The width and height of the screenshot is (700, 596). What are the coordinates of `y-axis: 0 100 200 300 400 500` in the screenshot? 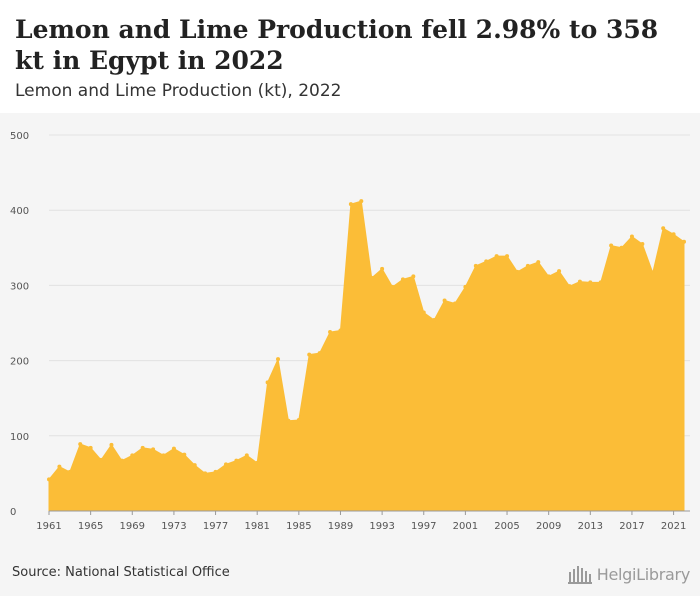 It's located at (19, 324).